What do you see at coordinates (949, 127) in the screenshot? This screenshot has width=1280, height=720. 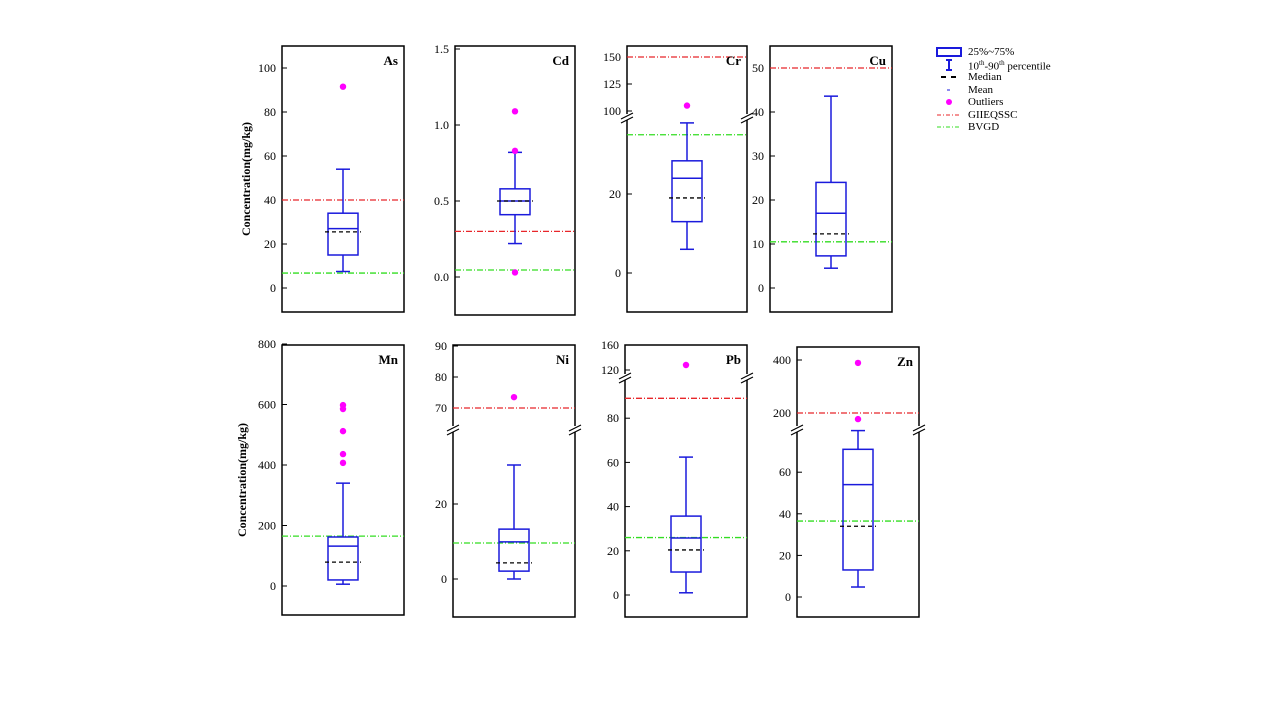 I see `green-dashdot-icon` at bounding box center [949, 127].